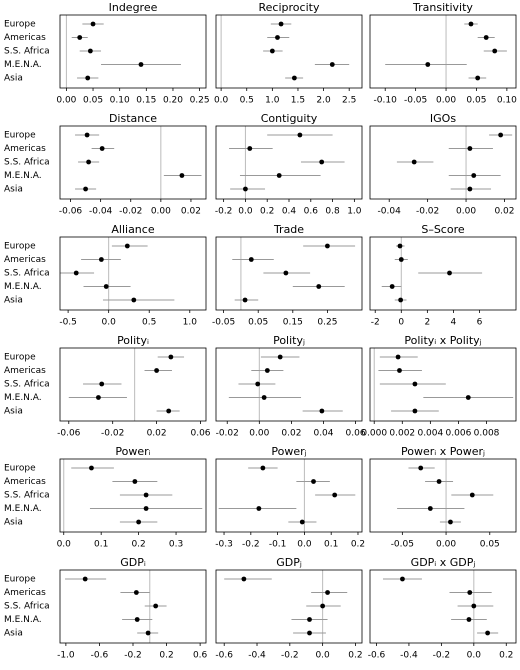  I want to click on x-tick-label: -0.5, so click(68, 323).